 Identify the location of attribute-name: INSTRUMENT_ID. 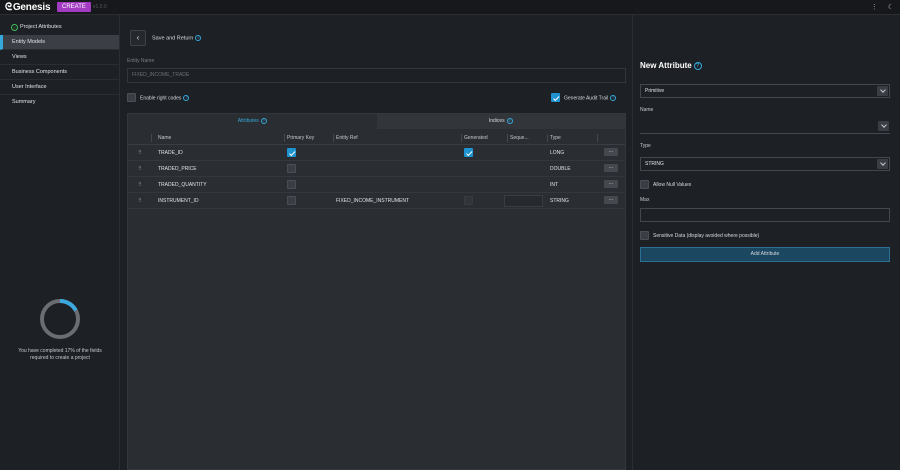
(178, 201).